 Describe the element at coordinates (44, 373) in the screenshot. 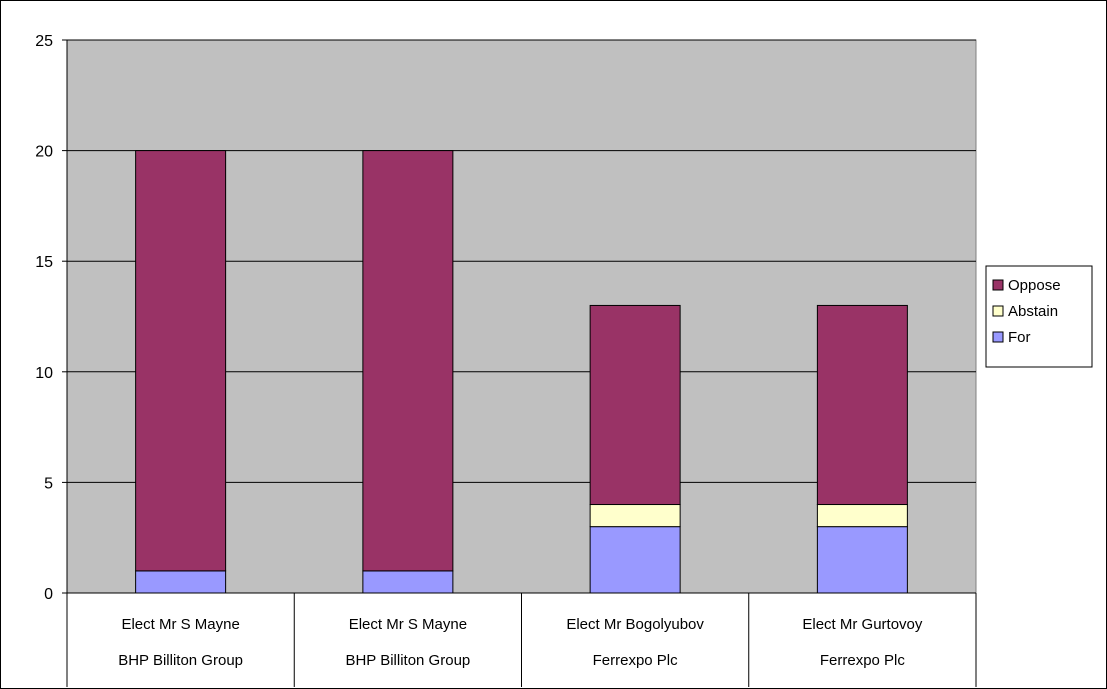

I see `y-tick-label: 10` at that location.